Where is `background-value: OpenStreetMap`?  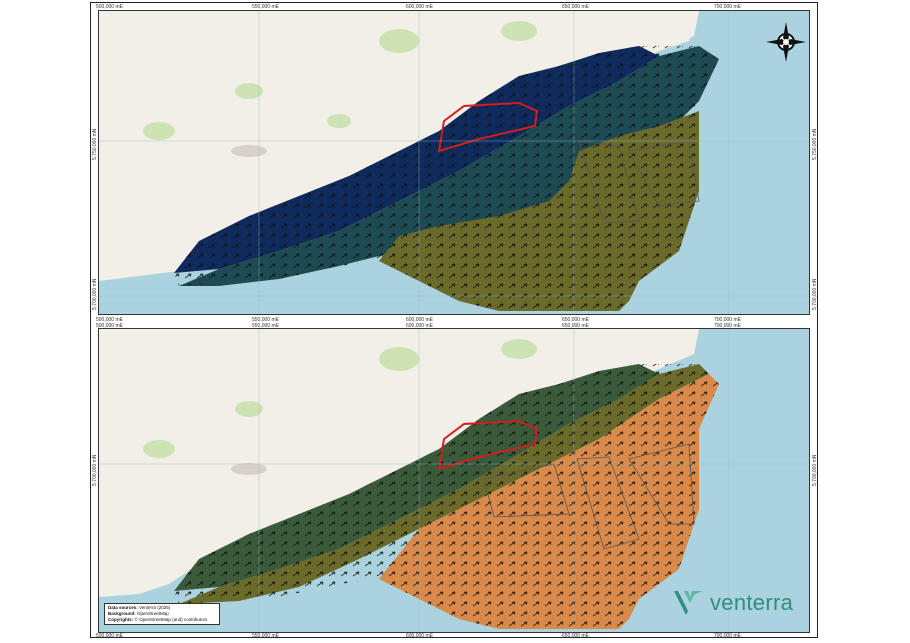
background-value: OpenStreetMap is located at coordinates (153, 613).